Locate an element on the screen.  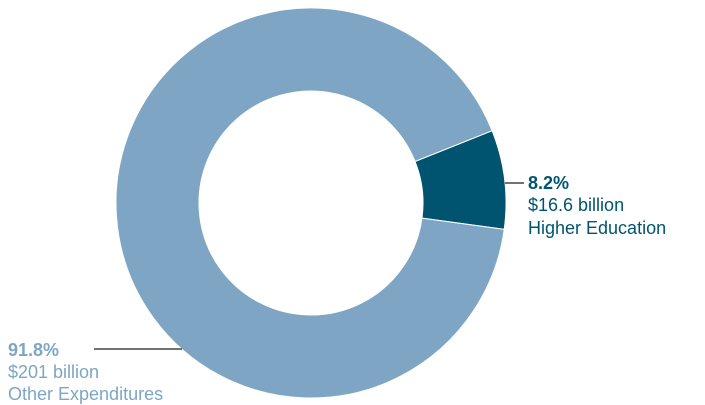
label-higher-education-amount: $16.6 billion is located at coordinates (576, 205).